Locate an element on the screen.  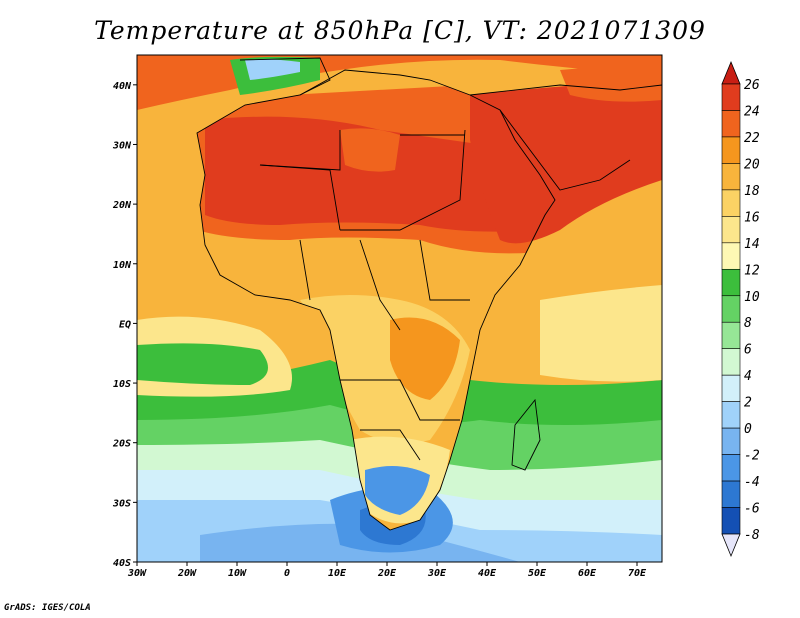
lon-tick-label: 50E is located at coordinates (537, 573).